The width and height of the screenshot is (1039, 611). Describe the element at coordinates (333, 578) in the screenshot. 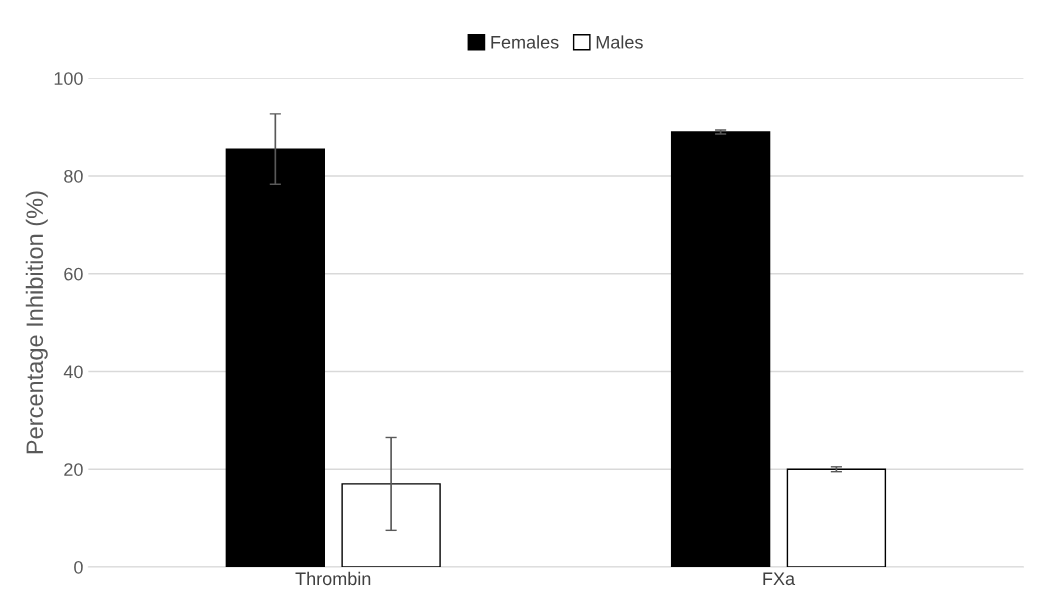

I see `x-tick-label: Thrombin` at that location.